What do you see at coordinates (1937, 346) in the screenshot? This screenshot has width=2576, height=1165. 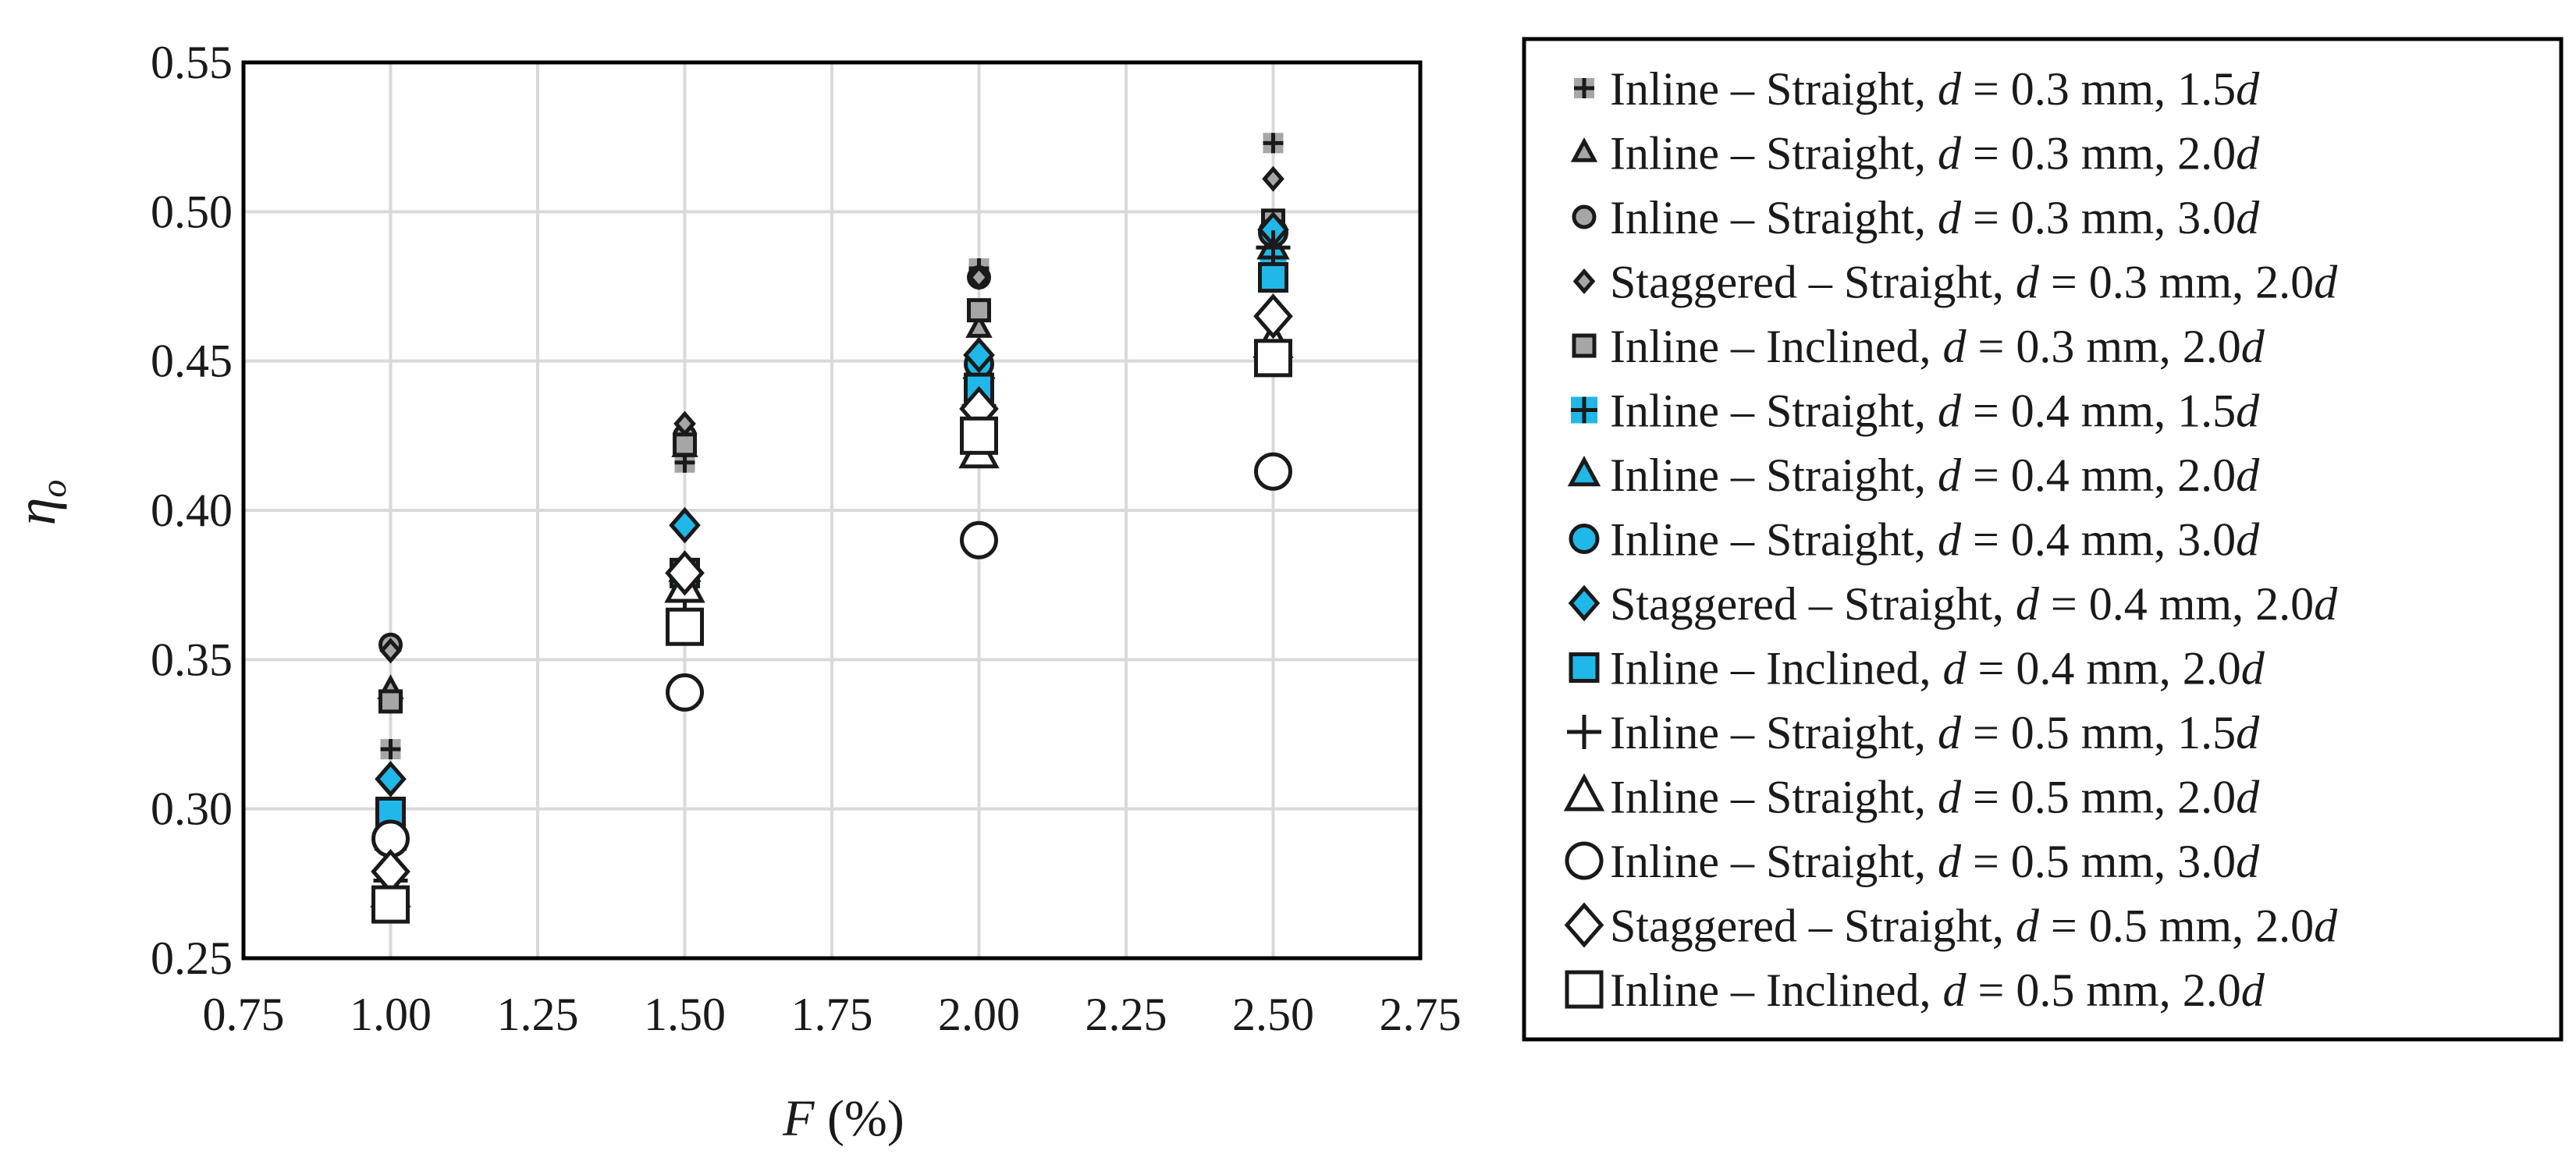 I see `legend-label: Inline – Inclined, d = 0.3 mm, 2.0d` at bounding box center [1937, 346].